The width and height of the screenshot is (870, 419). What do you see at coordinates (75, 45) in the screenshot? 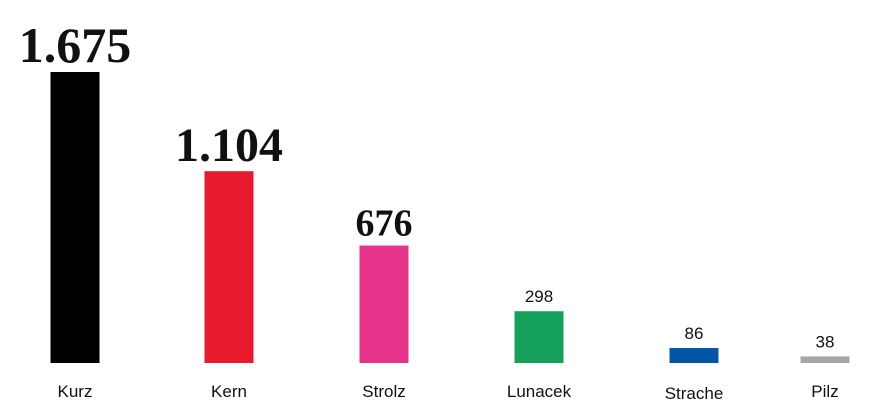
I see `value-label: 1.675` at bounding box center [75, 45].